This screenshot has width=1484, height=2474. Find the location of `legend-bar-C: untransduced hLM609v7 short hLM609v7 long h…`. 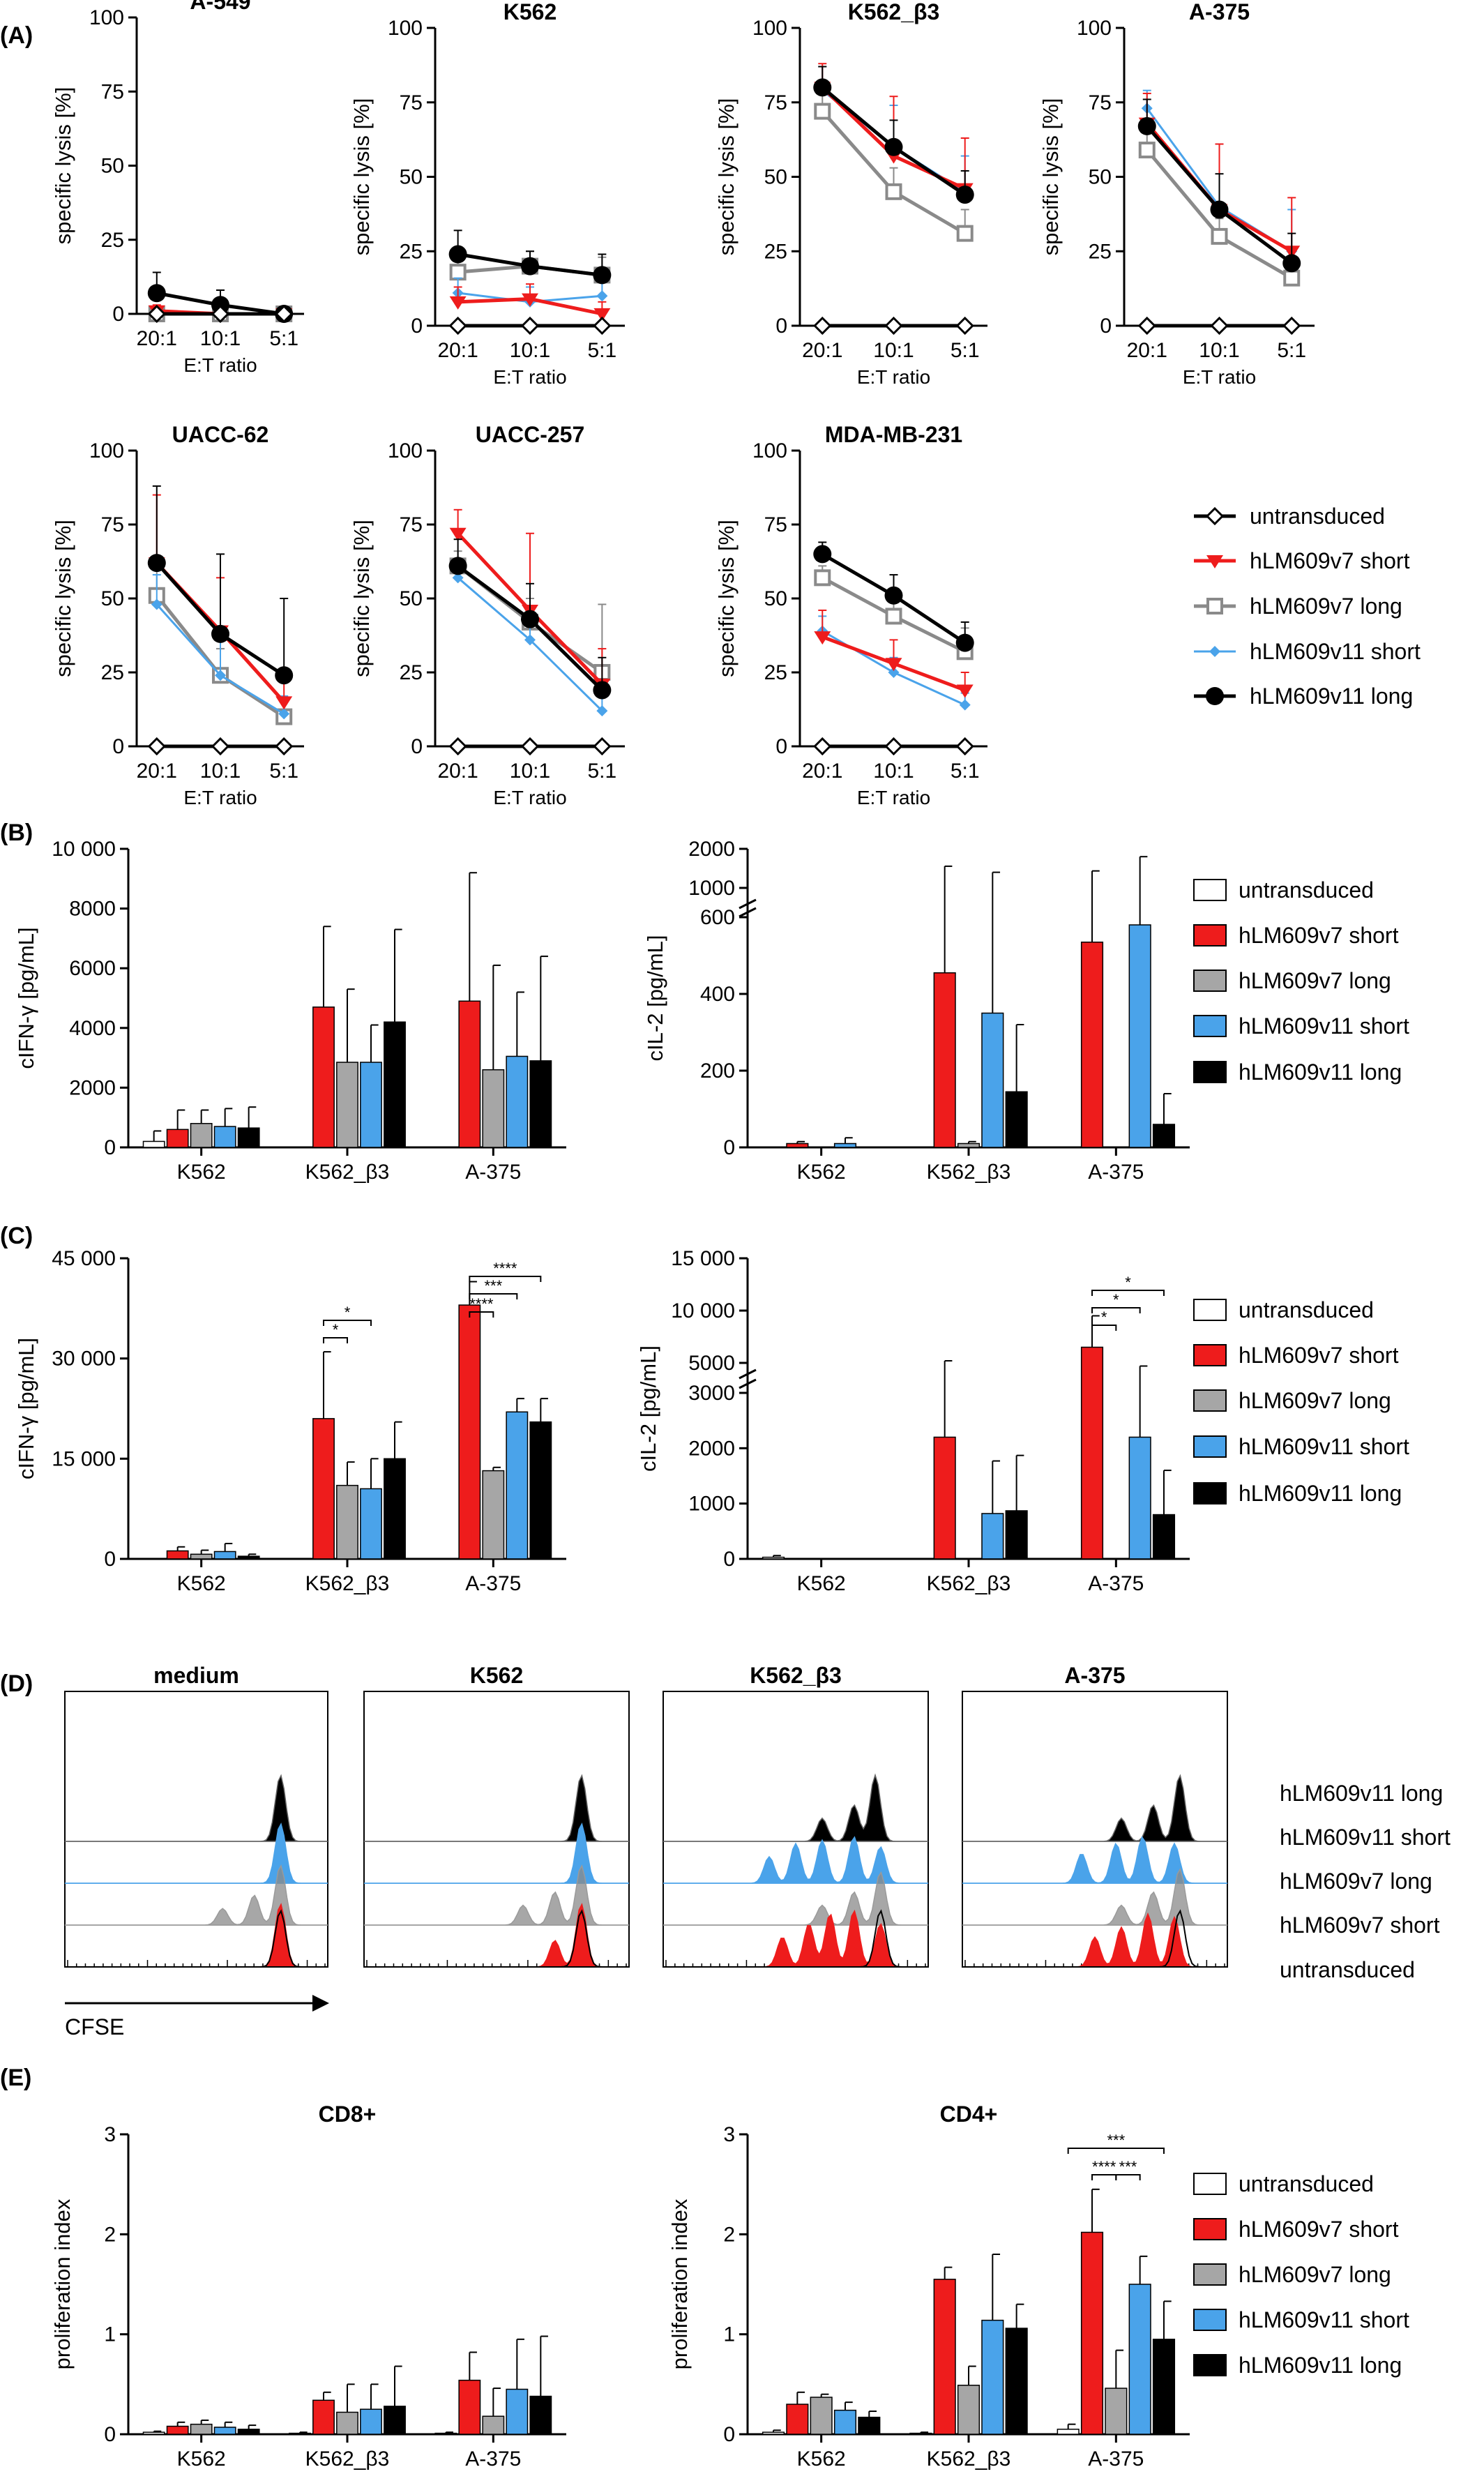

legend-bar-C: untransduced hLM609v7 short hLM609v7 long h… is located at coordinates (1301, 1401).